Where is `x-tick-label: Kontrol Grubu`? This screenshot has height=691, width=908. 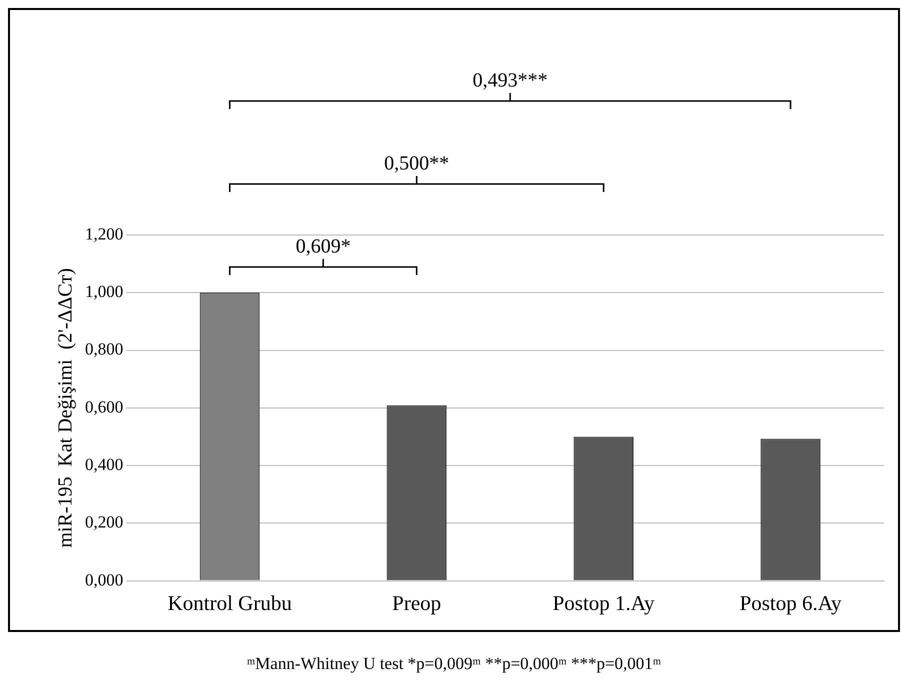 x-tick-label: Kontrol Grubu is located at coordinates (230, 602).